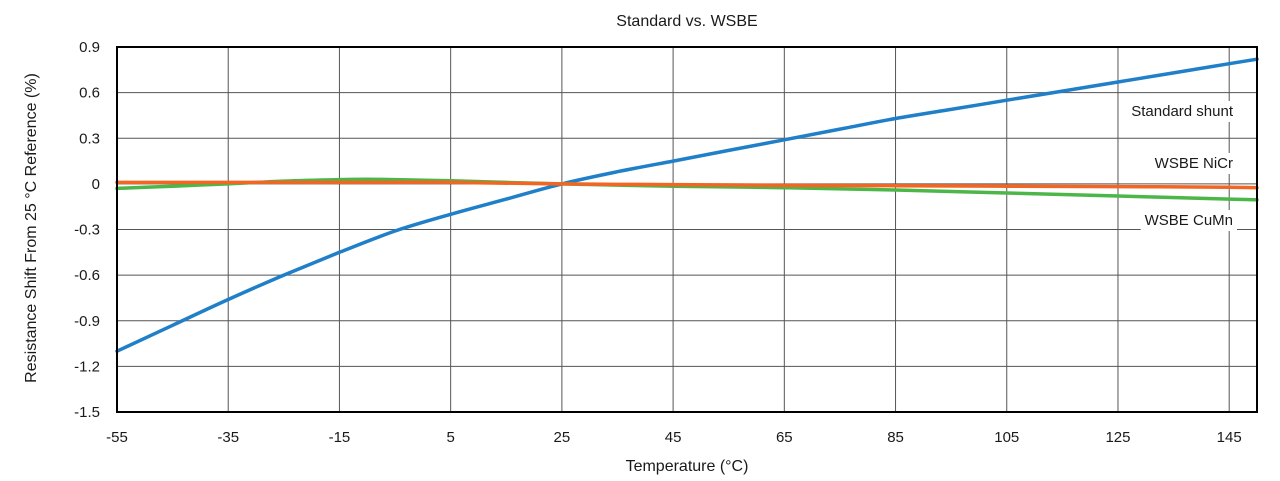 This screenshot has width=1280, height=481. What do you see at coordinates (87, 275) in the screenshot?
I see `y-tick-label: -0.6` at bounding box center [87, 275].